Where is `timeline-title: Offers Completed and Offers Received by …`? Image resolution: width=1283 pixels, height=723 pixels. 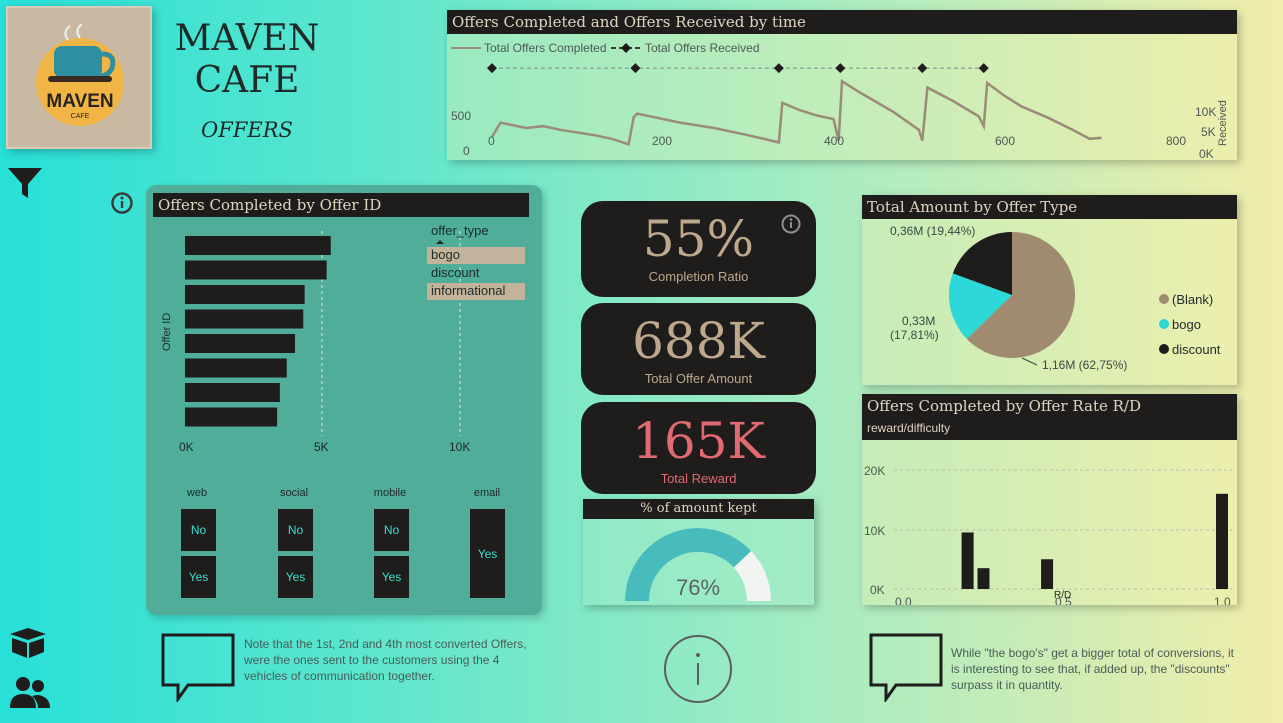 timeline-title: Offers Completed and Offers Received by … is located at coordinates (842, 22).